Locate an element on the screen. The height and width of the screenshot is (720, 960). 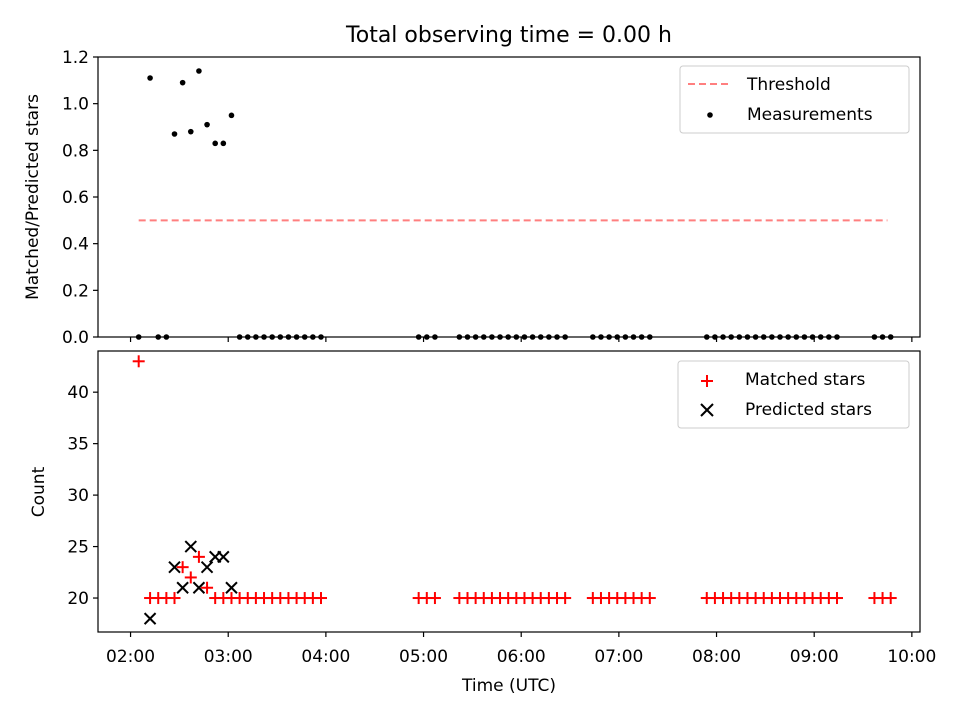
top-legend-frame is located at coordinates (794, 99).